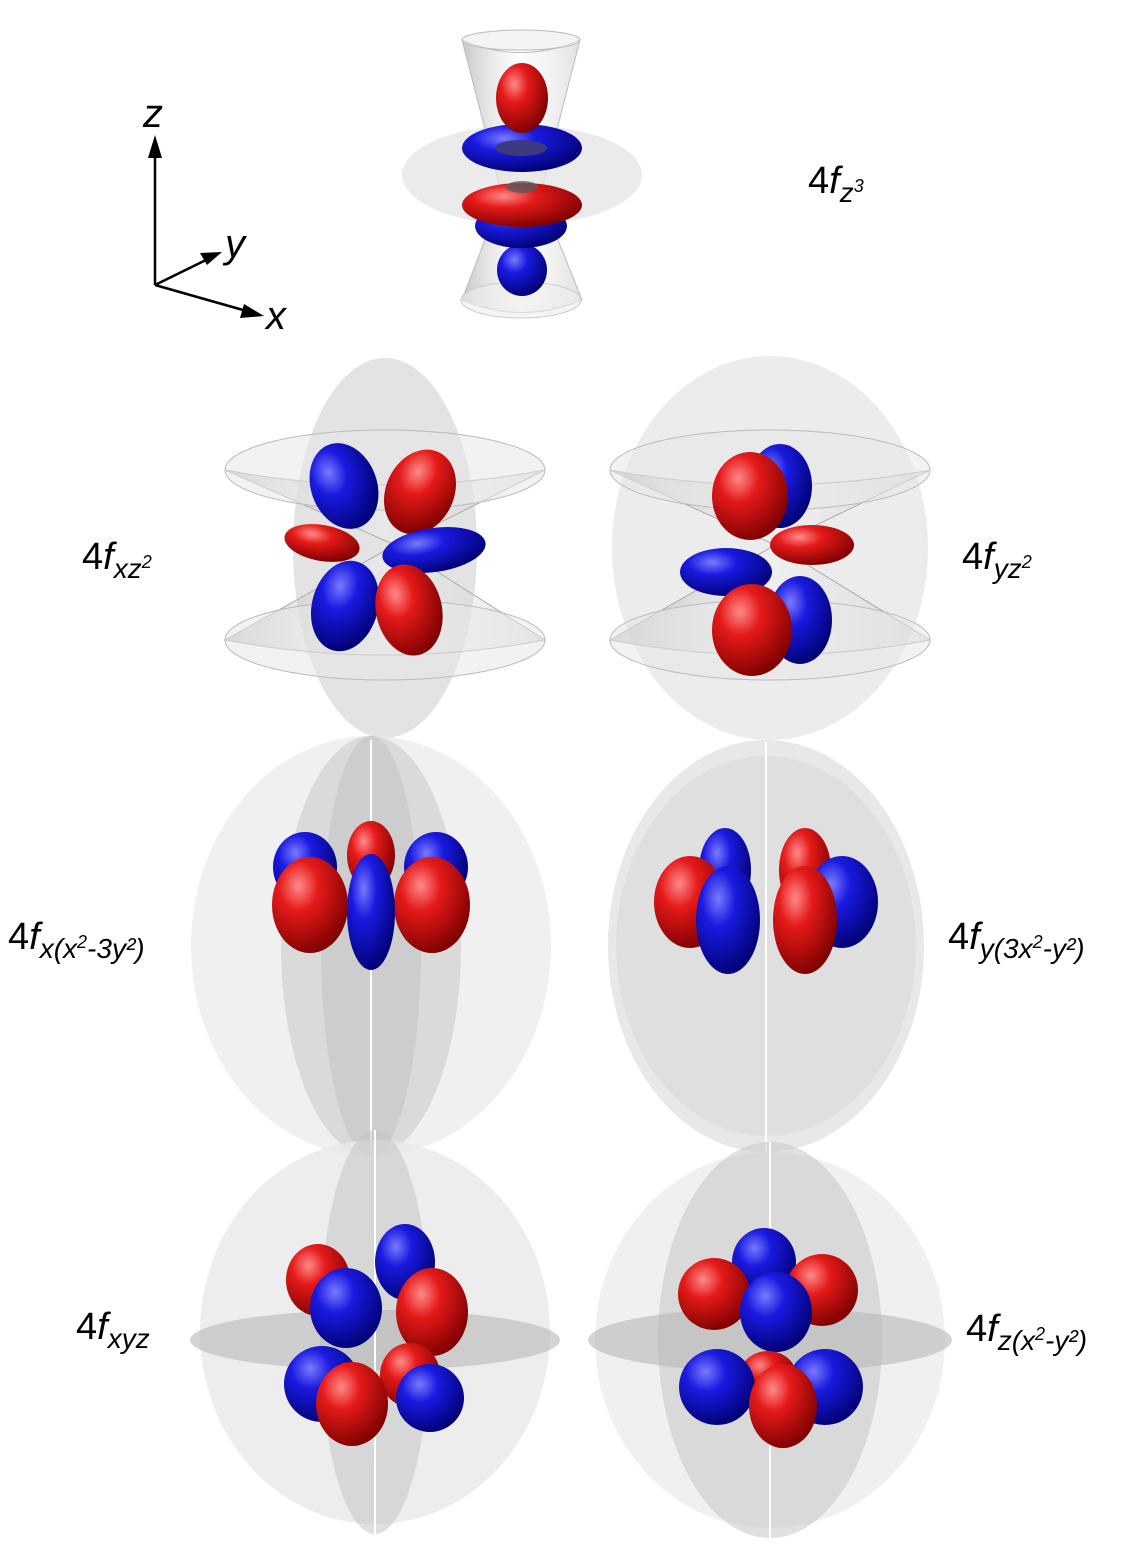  Describe the element at coordinates (202, 298) in the screenshot. I see `x-axis` at that location.